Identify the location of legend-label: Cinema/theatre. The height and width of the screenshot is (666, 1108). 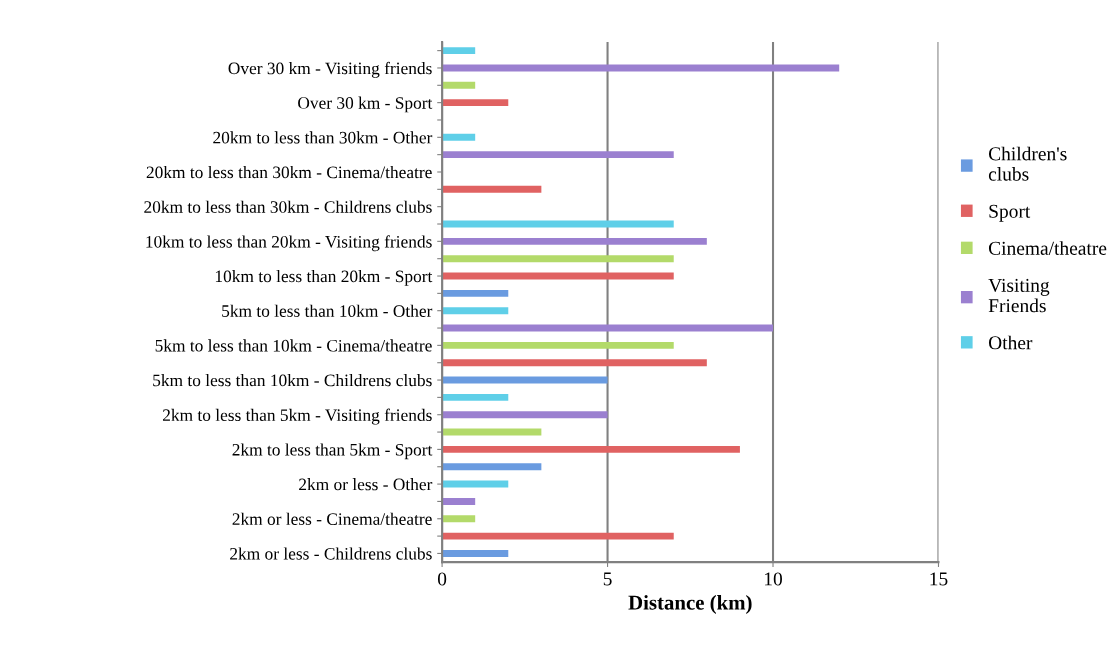
(1047, 248).